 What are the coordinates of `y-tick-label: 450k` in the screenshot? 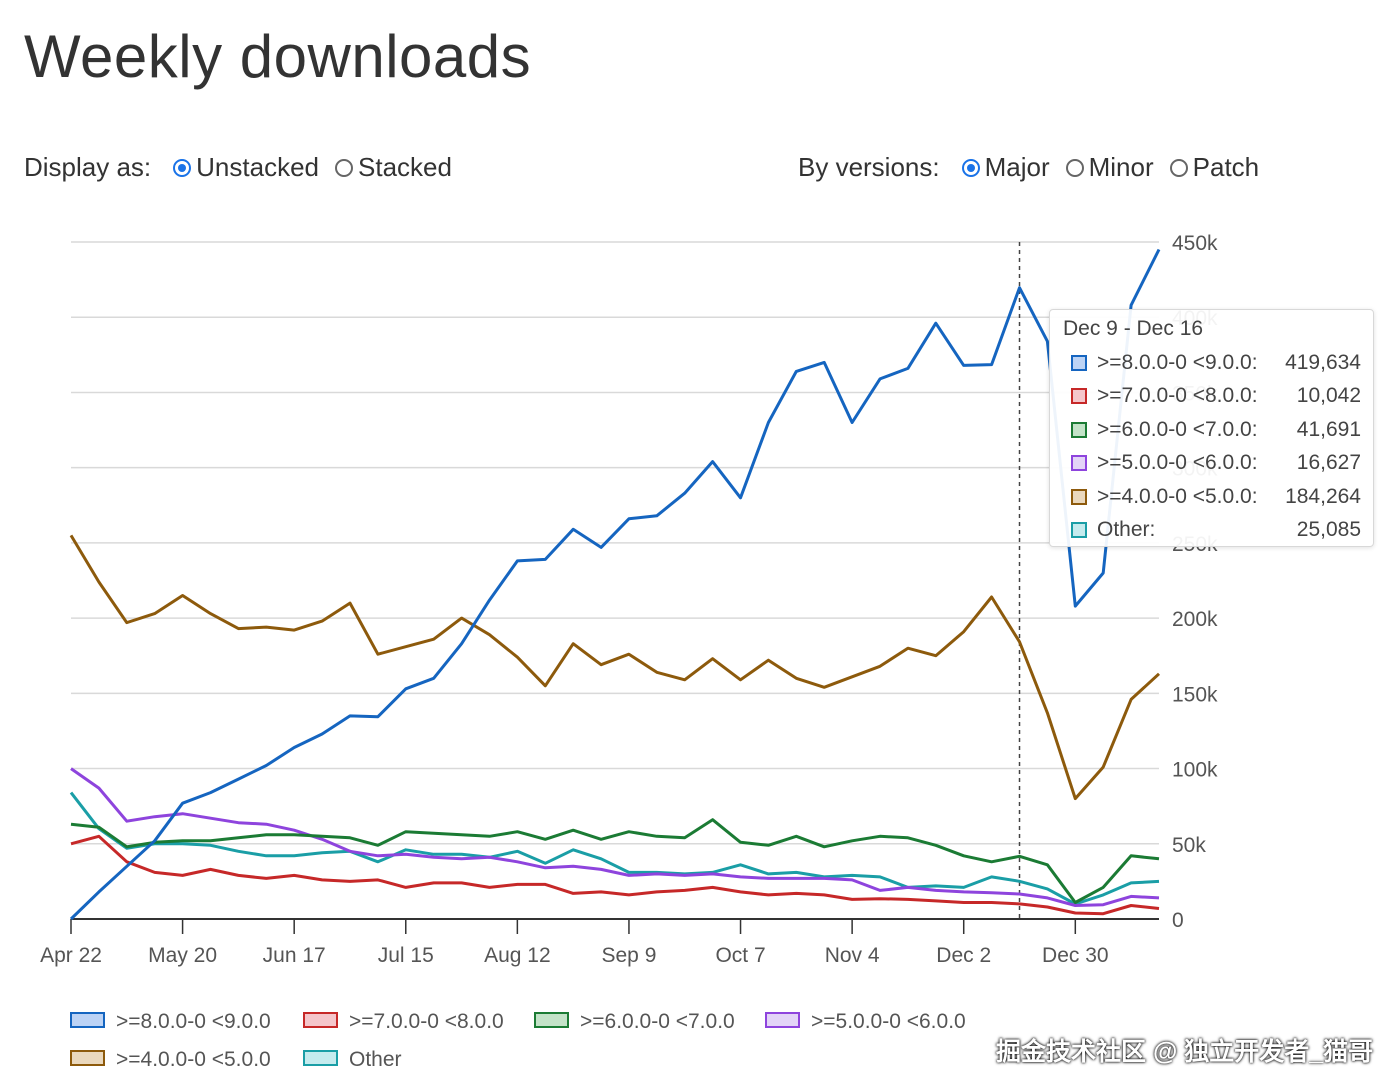 It's located at (1195, 243).